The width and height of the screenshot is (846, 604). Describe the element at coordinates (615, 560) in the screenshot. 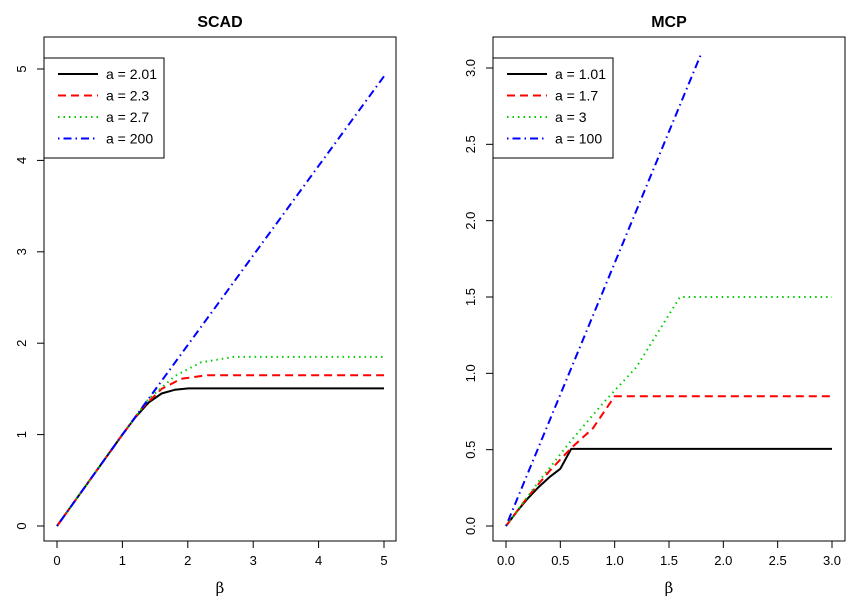

I see `mcp-x-tick-label: 1.0` at that location.